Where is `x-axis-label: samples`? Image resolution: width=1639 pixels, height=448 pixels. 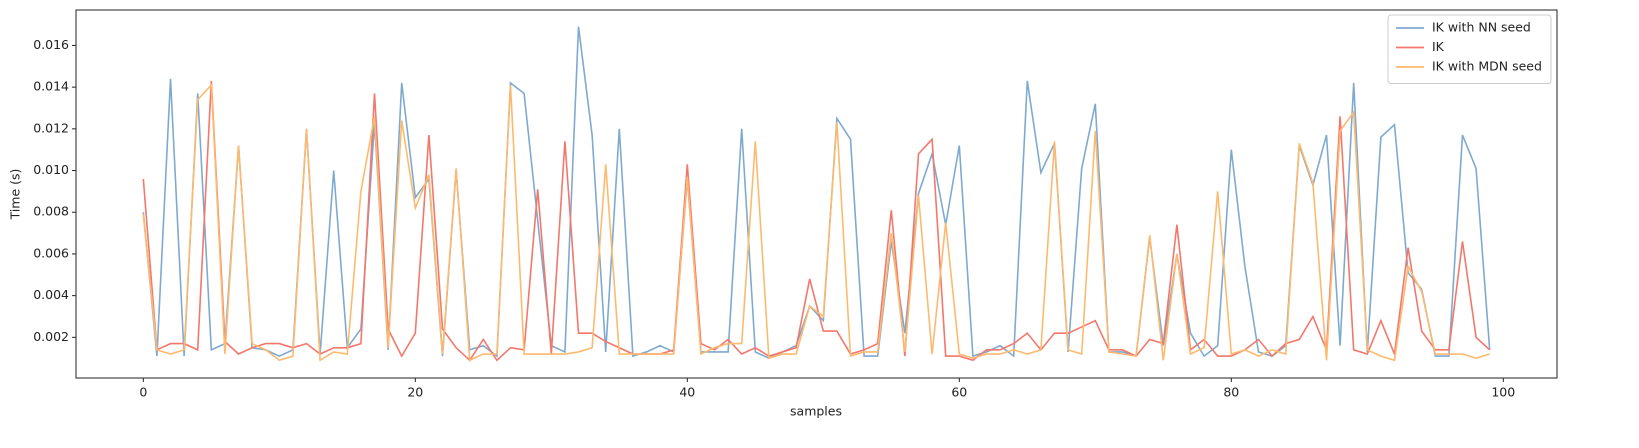
x-axis-label: samples is located at coordinates (816, 411).